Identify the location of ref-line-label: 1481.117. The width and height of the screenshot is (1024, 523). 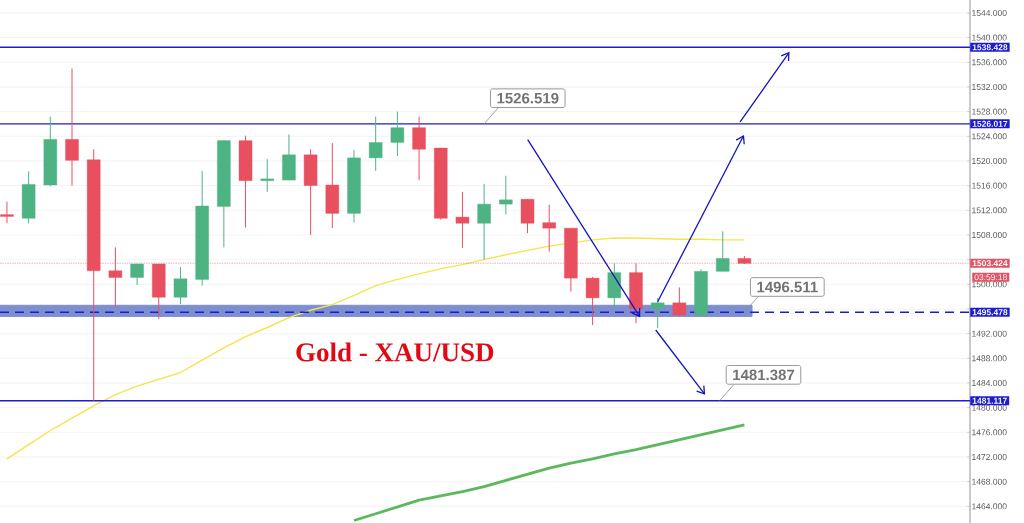
(989, 400).